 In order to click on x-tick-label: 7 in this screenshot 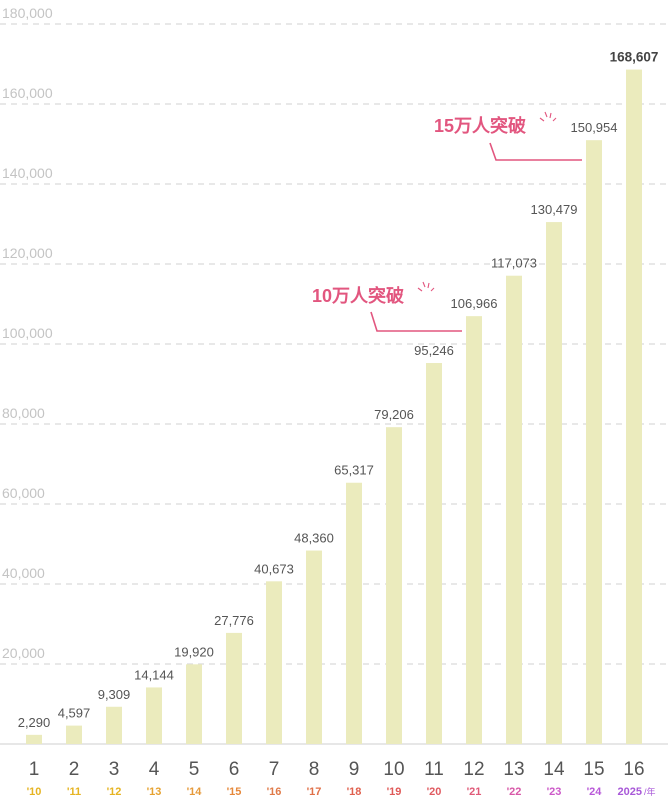, I will do `click(274, 769)`.